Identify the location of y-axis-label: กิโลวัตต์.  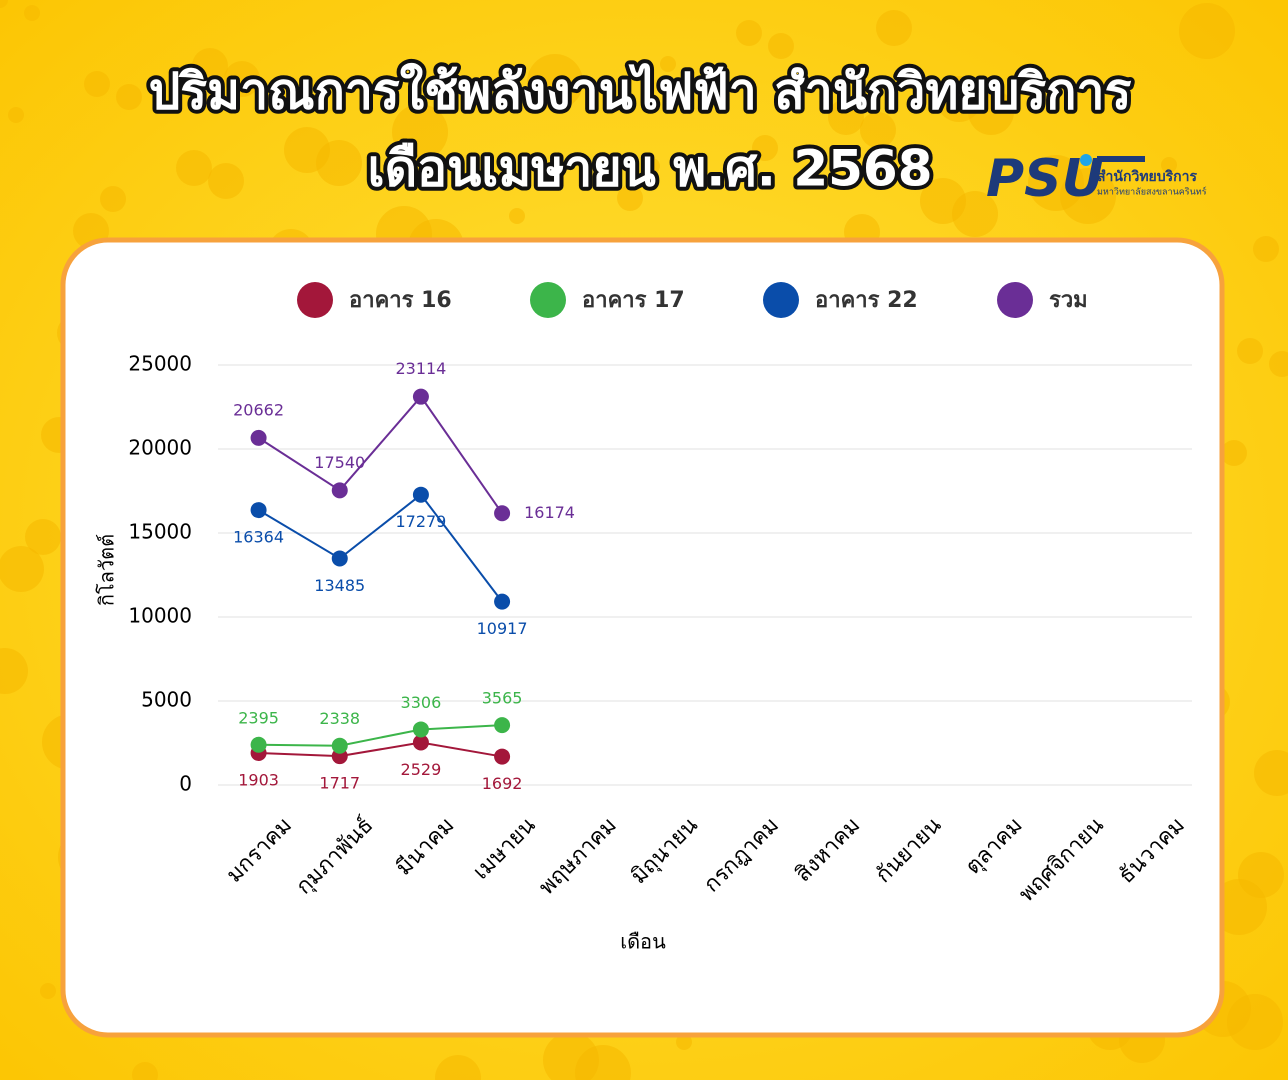
(107, 570).